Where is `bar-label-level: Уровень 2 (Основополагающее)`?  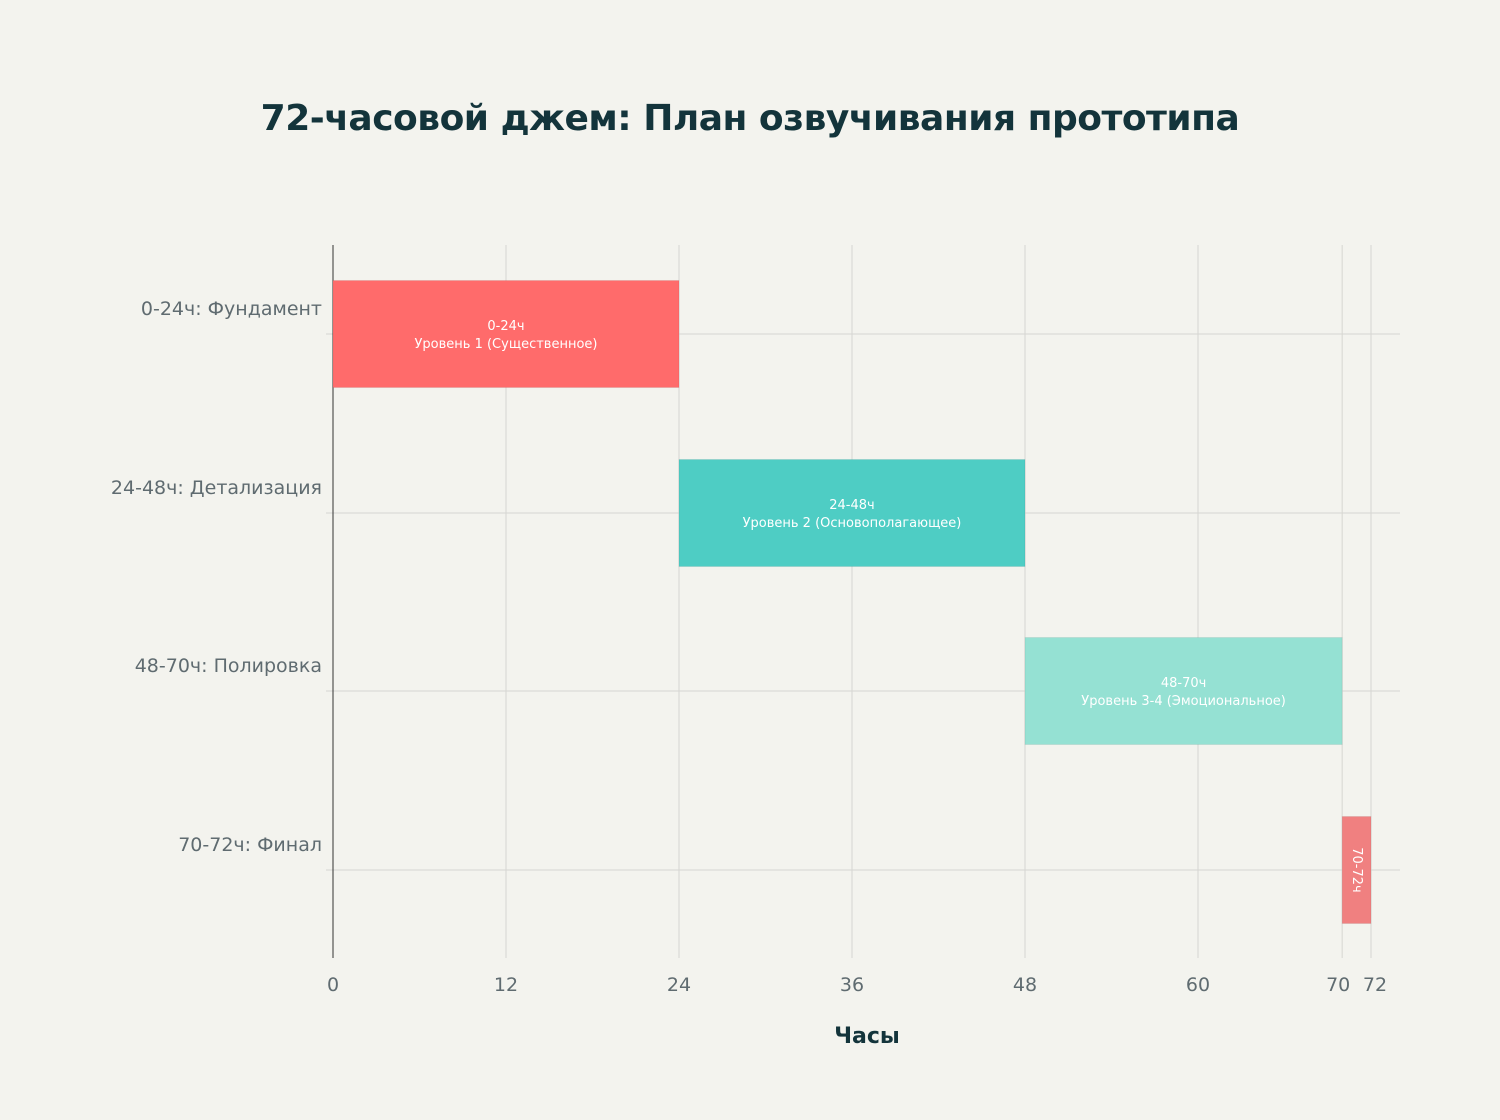
bar-label-level: Уровень 2 (Основополагающее) is located at coordinates (852, 523).